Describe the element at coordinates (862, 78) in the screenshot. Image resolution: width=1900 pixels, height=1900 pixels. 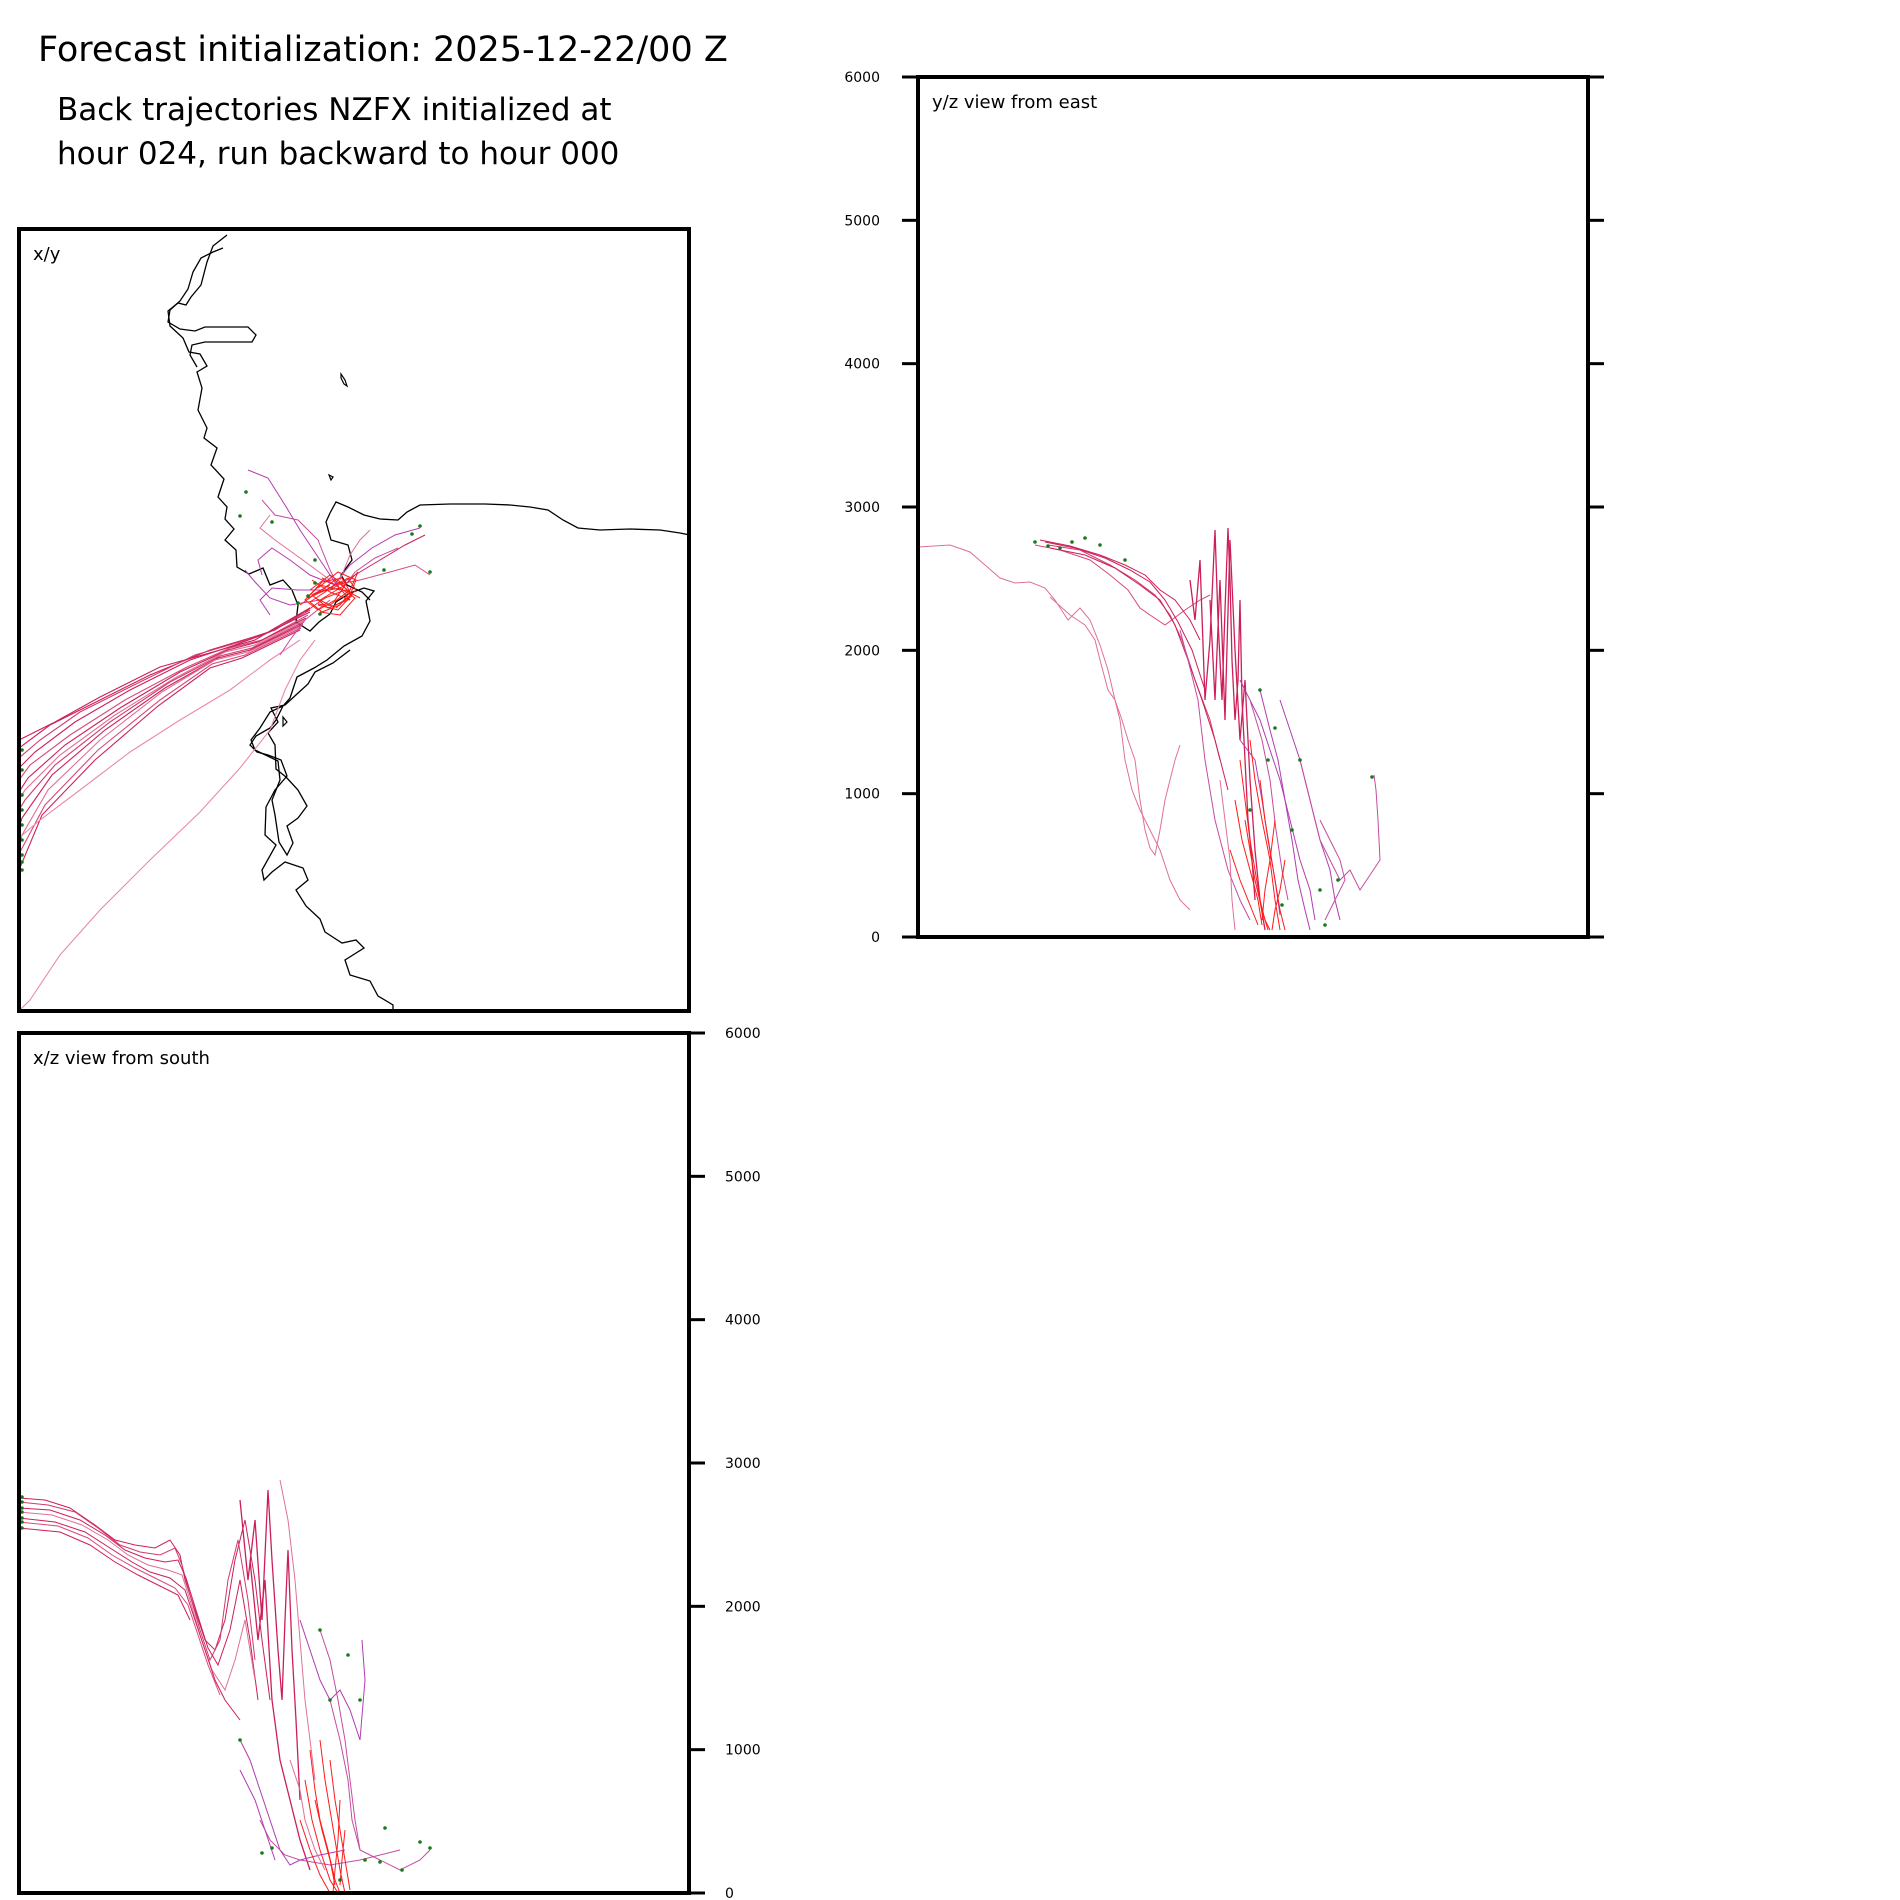
I see `yz-ytick-label: 6000` at that location.